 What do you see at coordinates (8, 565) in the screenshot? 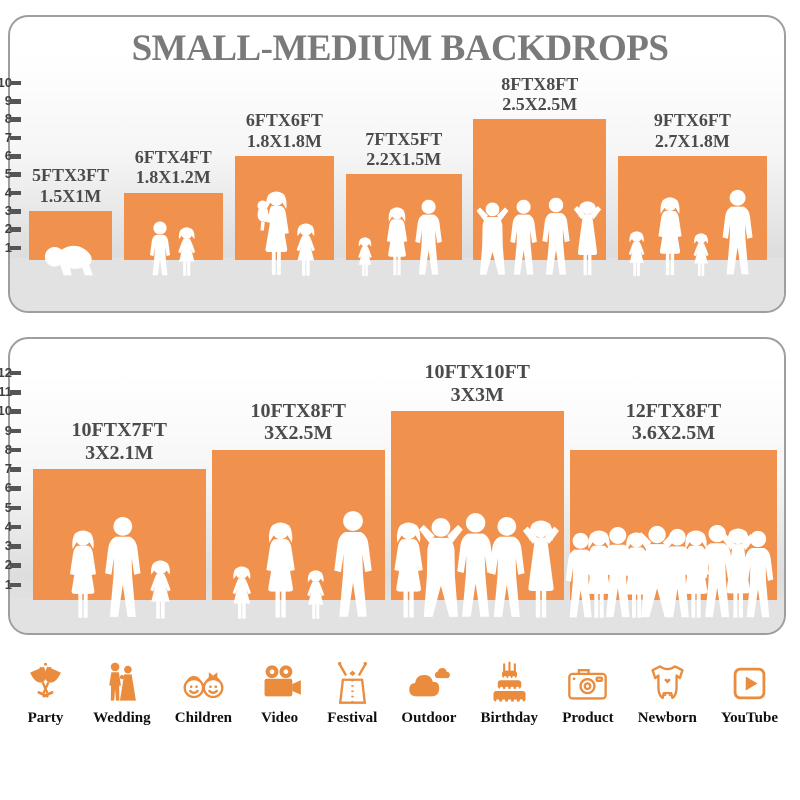
I see `axis-tick-label: 2` at bounding box center [8, 565].